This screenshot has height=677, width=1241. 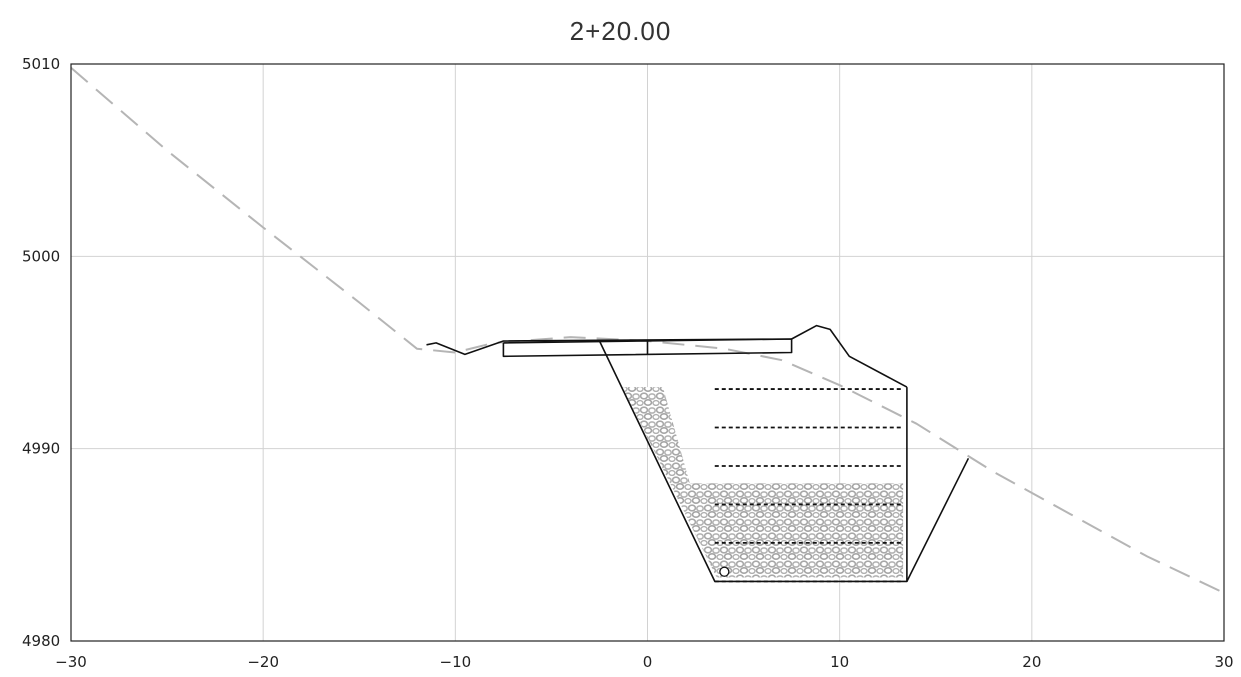 I want to click on x-tick-label: −10, so click(x=456, y=662).